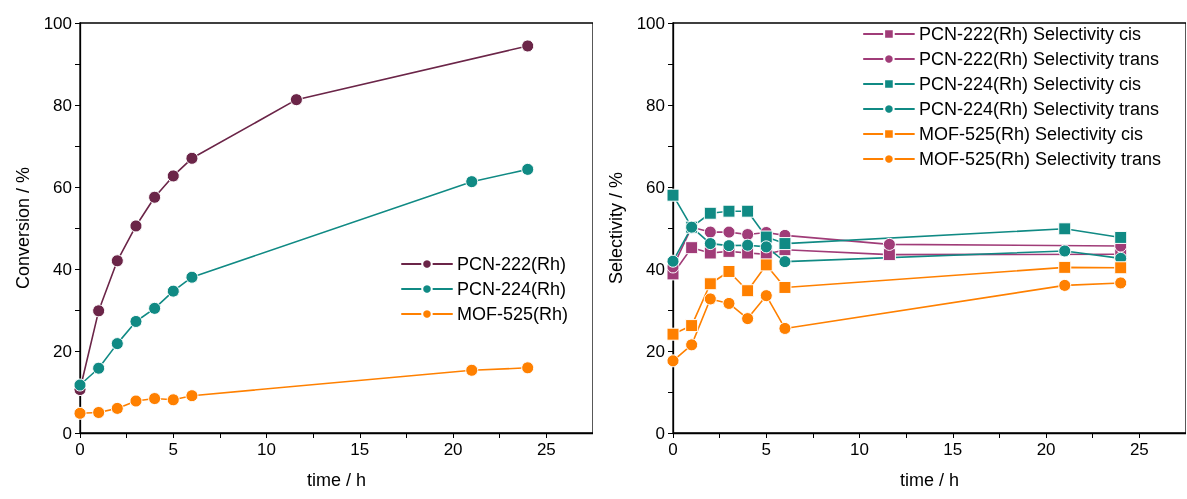  What do you see at coordinates (23, 228) in the screenshot?
I see `y-axis-title: Conversion / %` at bounding box center [23, 228].